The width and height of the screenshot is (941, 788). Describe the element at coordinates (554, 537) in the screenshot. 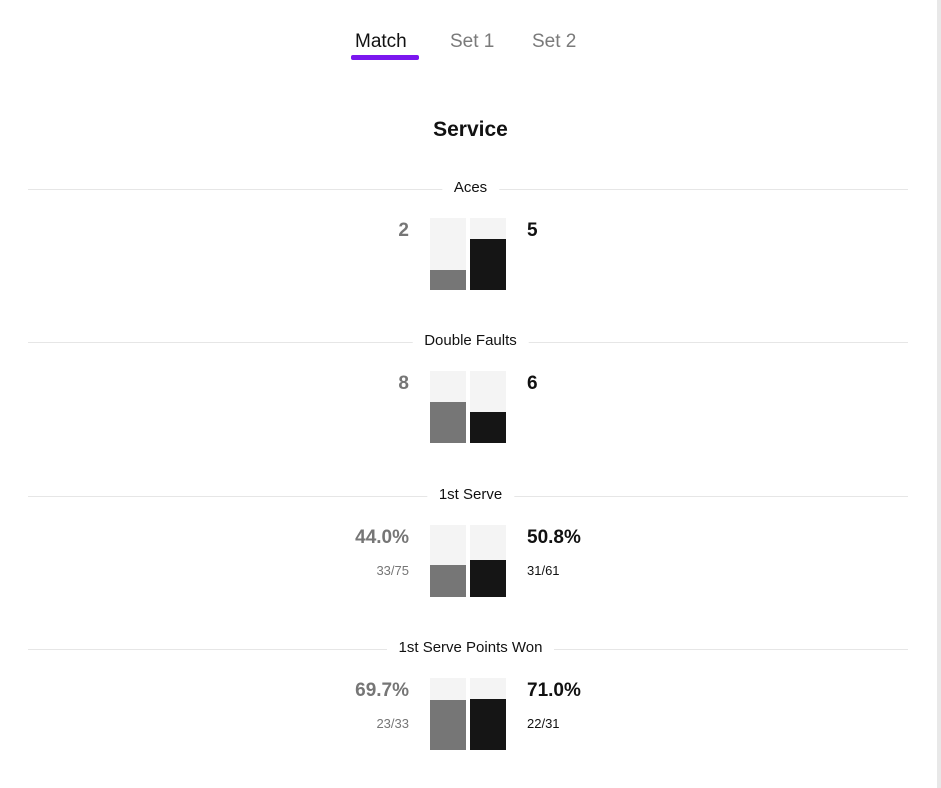

I see `player-2-value: 50.8%` at that location.